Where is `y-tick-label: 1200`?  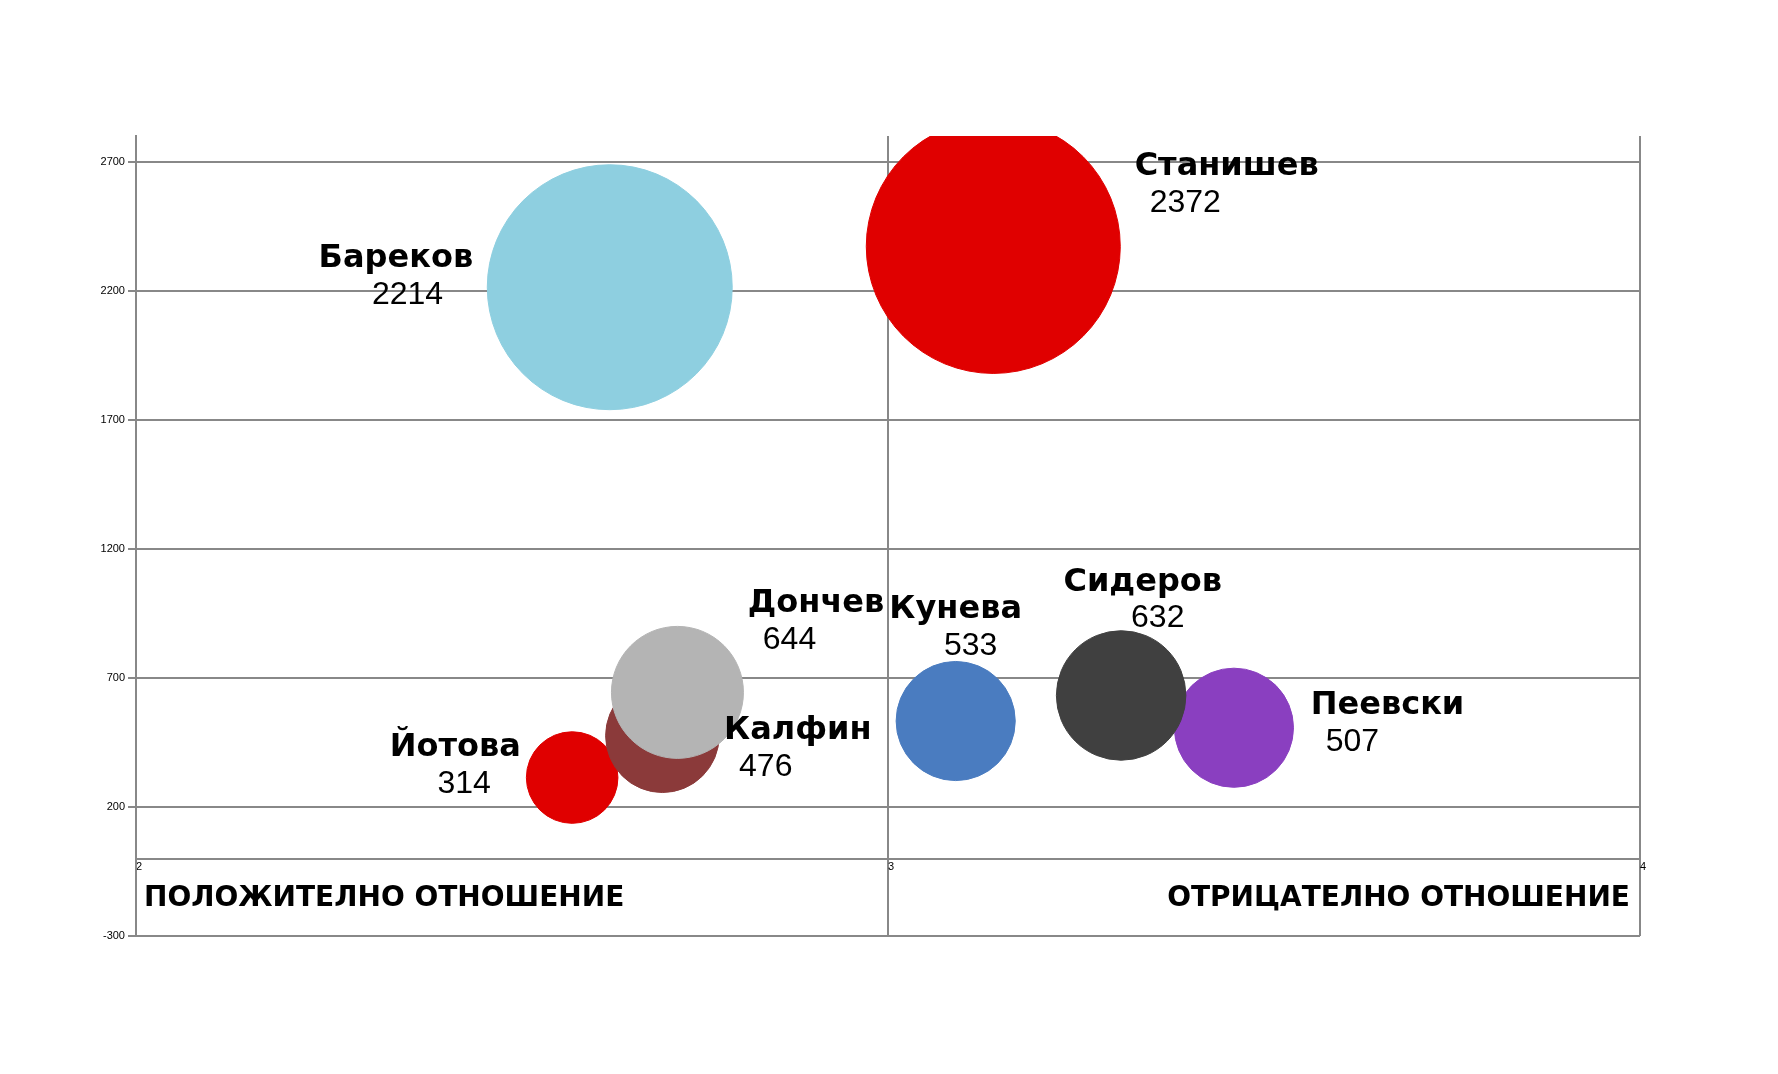 y-tick-label: 1200 is located at coordinates (112, 547).